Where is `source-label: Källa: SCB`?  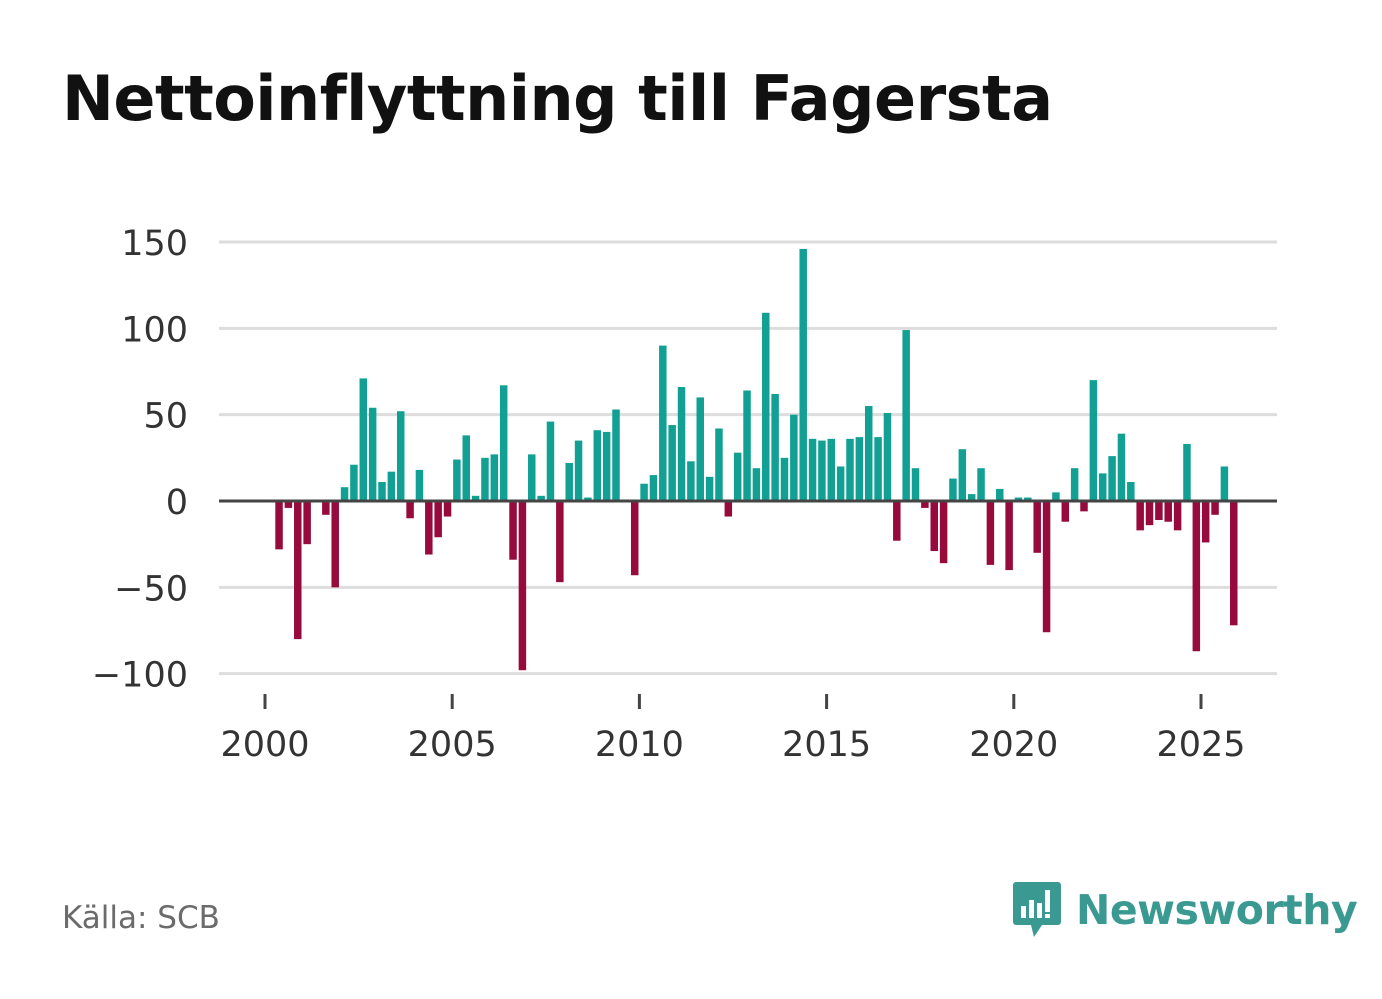 source-label: Källa: SCB is located at coordinates (141, 918).